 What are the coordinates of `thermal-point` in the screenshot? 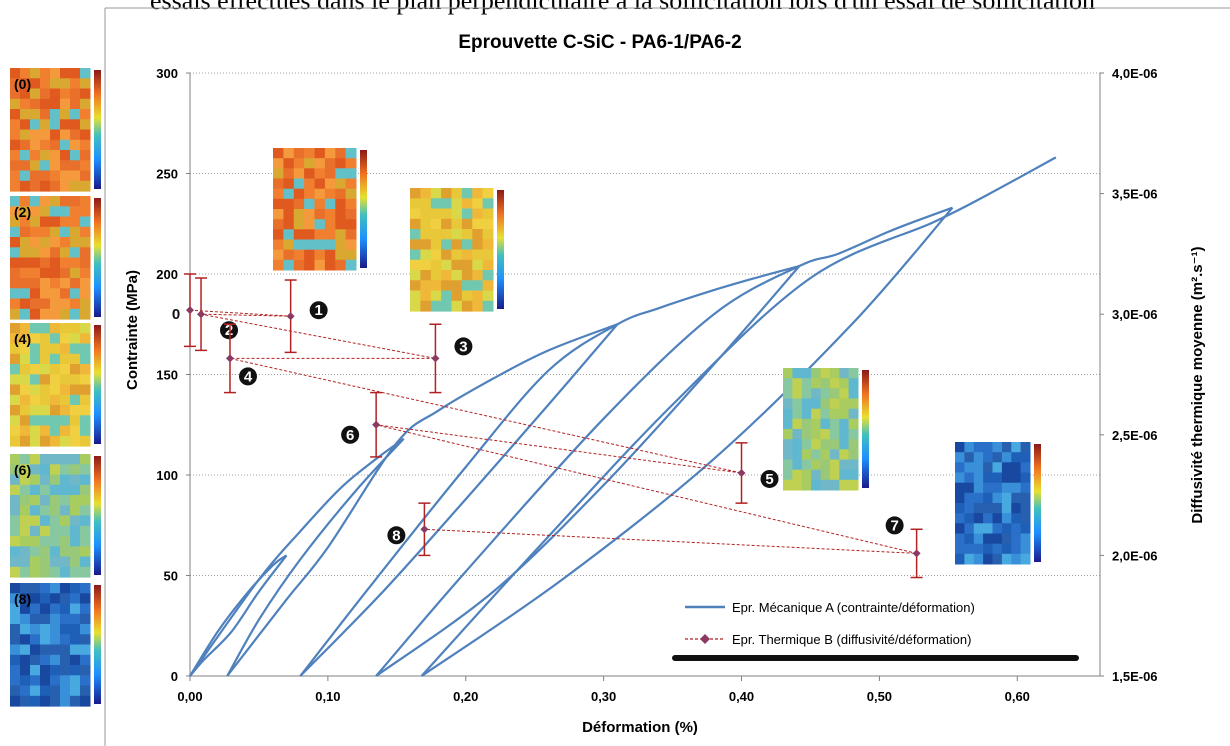 It's located at (290, 316).